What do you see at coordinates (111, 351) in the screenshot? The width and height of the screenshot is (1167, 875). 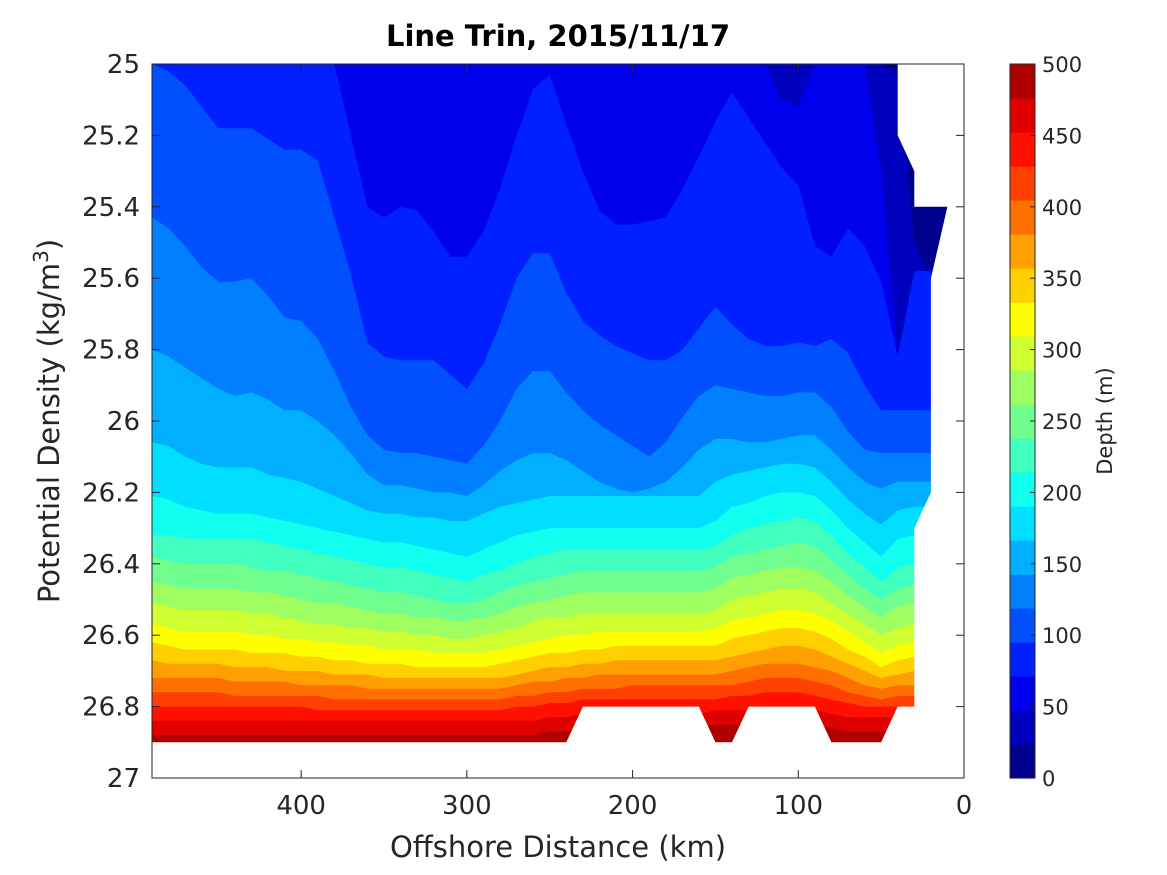 I see `y-tick-label: 25.8` at bounding box center [111, 351].